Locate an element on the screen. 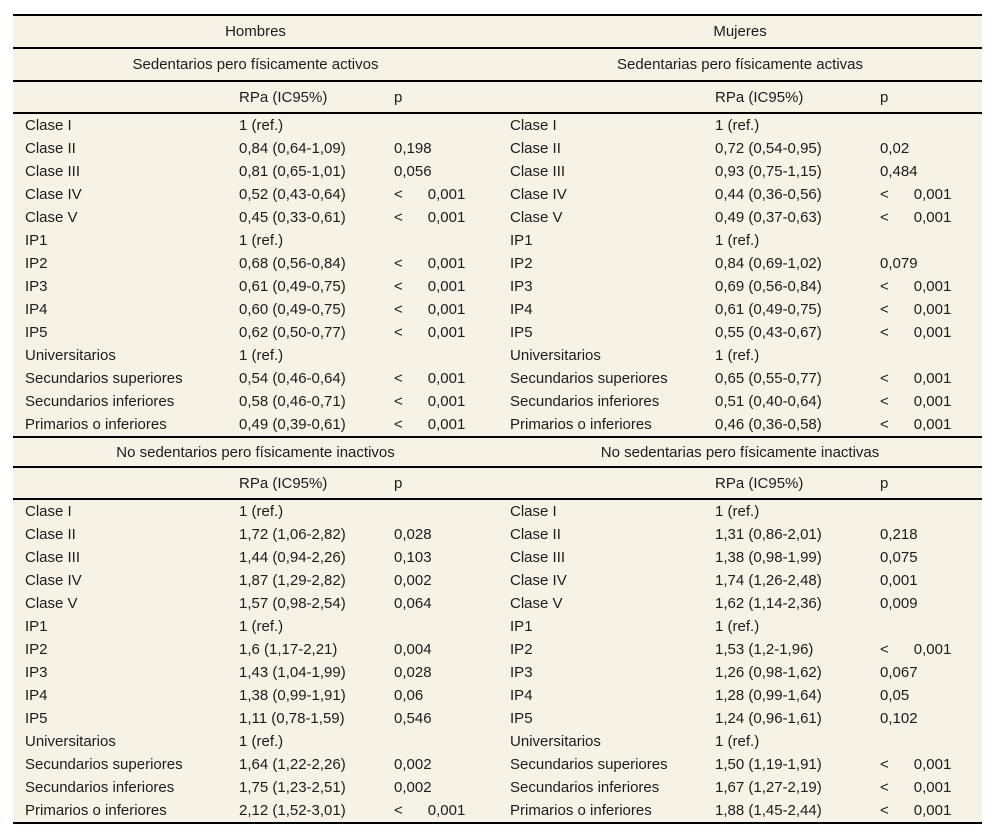 This screenshot has width=1000, height=834. group-title-hombres: Hombres is located at coordinates (256, 32).